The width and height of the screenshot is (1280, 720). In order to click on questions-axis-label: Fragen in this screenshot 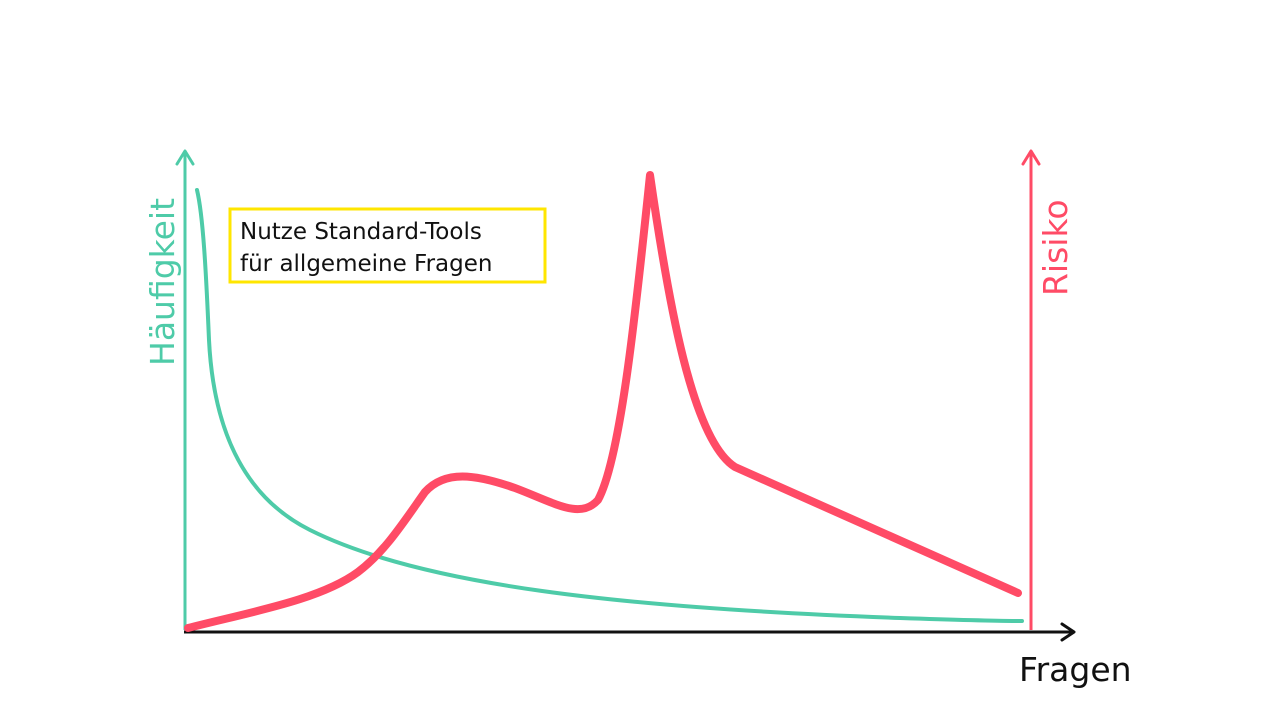, I will do `click(1075, 669)`.